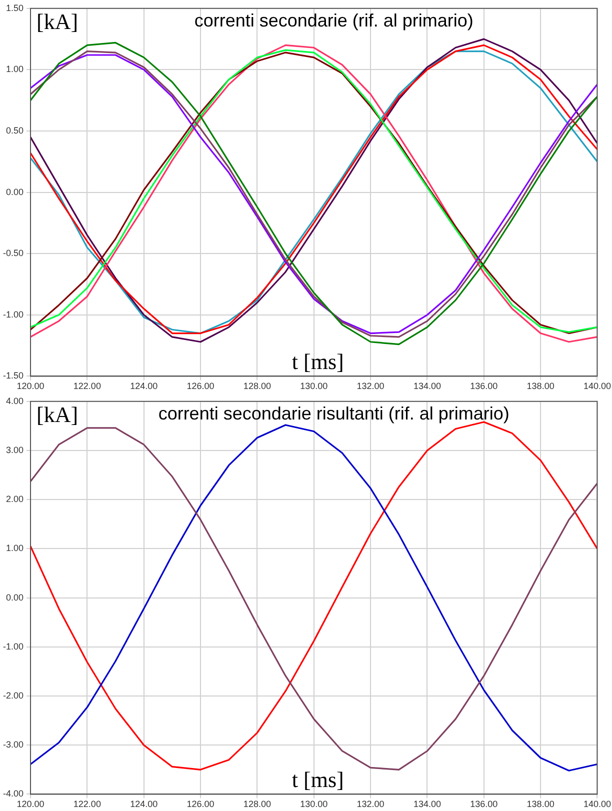 The image size is (612, 811). What do you see at coordinates (13, 745) in the screenshot?
I see `y-tick-label: -3.00` at bounding box center [13, 745].